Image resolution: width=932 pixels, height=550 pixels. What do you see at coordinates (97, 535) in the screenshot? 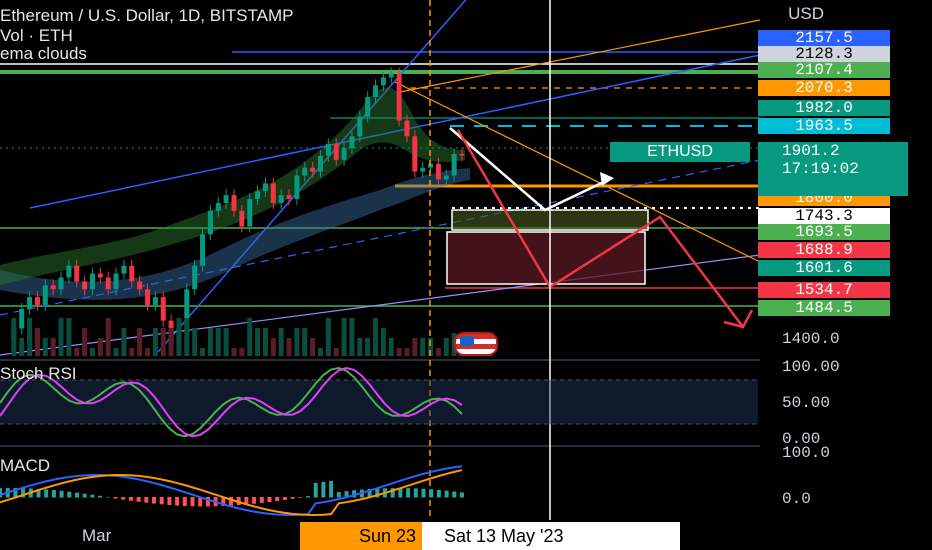
I see `time-axis-month: Mar` at bounding box center [97, 535].